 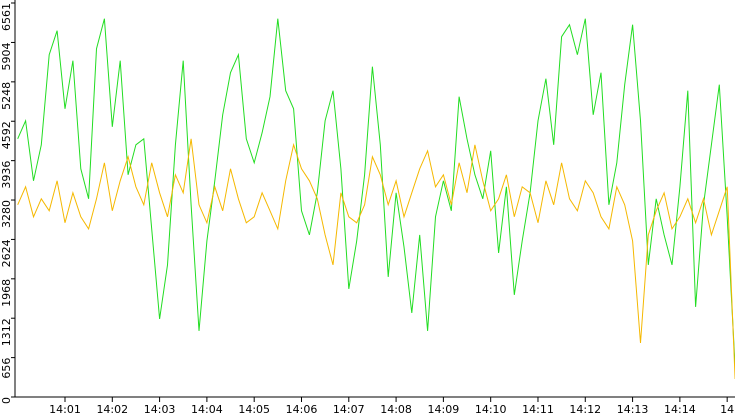 I want to click on x-tick-label: 14:12, so click(x=585, y=409).